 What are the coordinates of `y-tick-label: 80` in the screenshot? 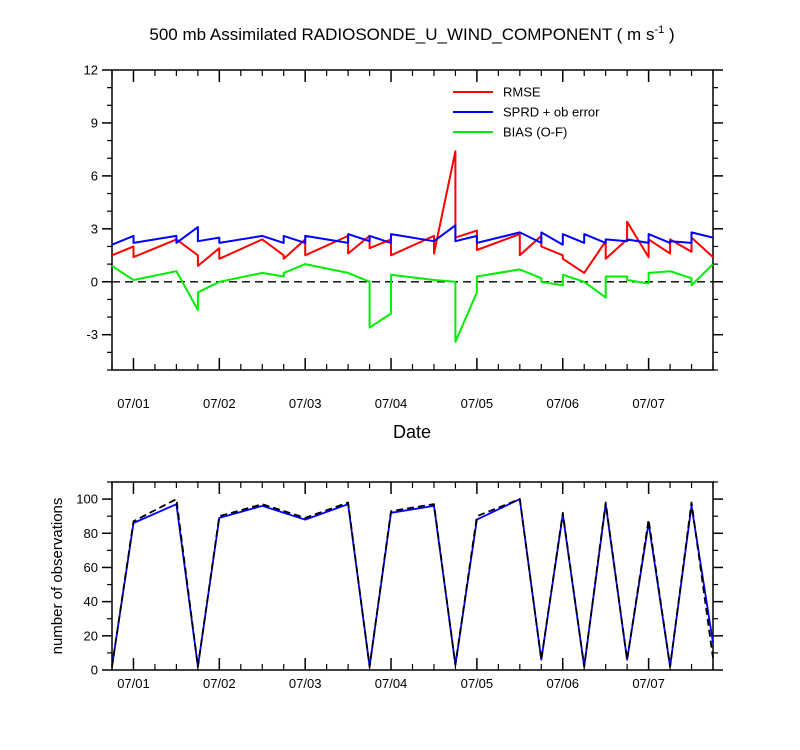 It's located at (91, 533).